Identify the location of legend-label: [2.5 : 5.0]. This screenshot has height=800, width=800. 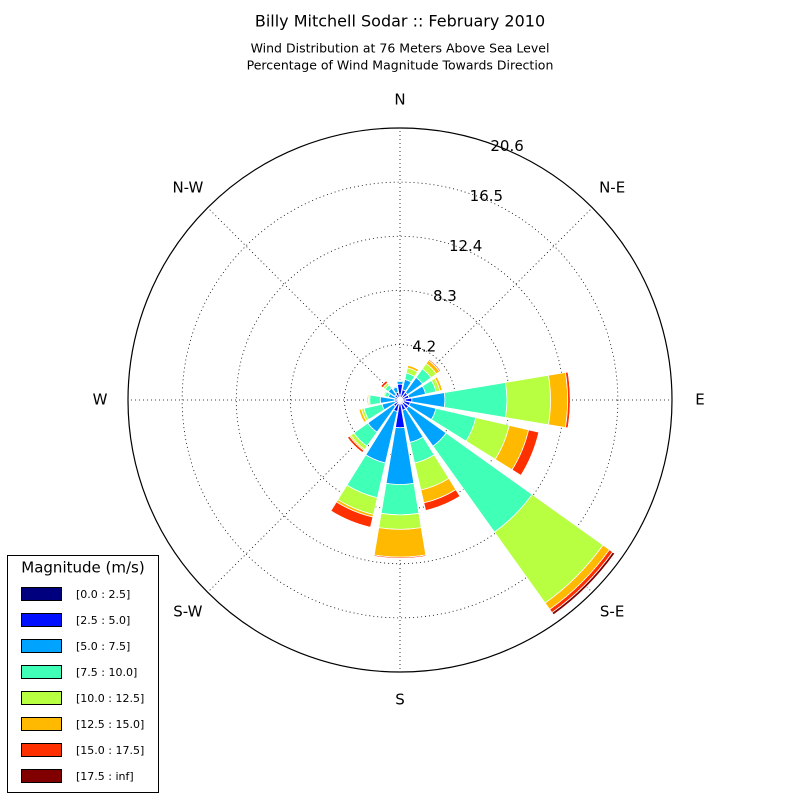
(103, 620).